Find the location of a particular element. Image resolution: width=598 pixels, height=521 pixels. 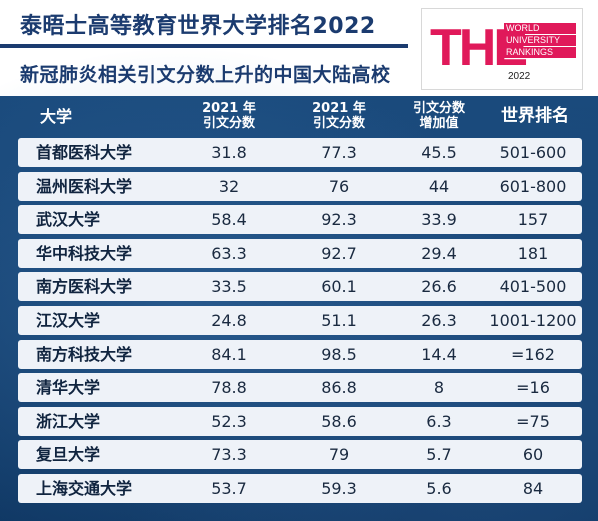

cell-score-a: 78.8 is located at coordinates (229, 388).